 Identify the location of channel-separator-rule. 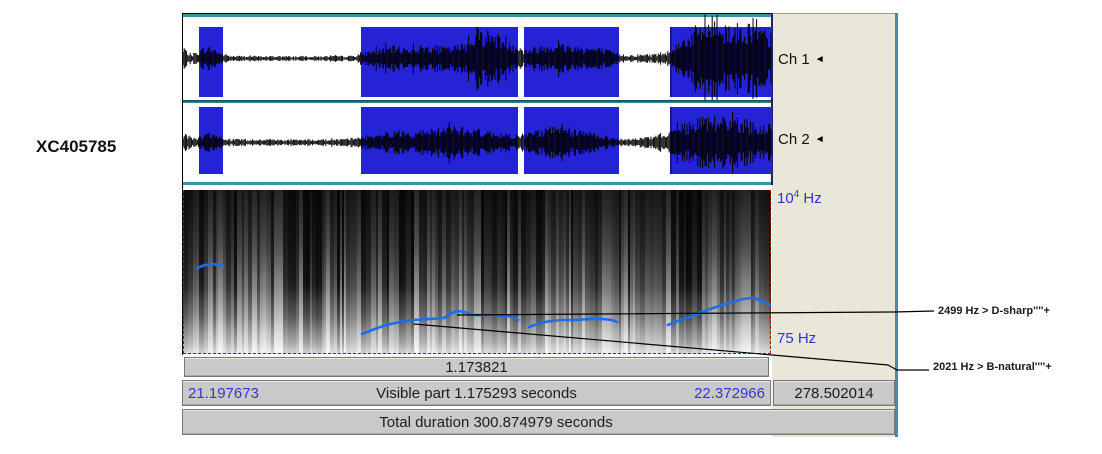
(477, 101).